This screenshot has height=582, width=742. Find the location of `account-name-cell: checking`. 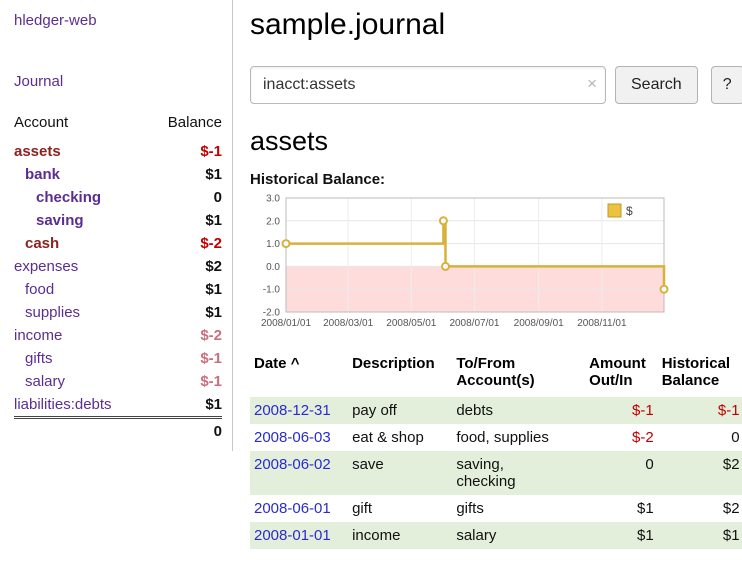

account-name-cell: checking is located at coordinates (81, 197).